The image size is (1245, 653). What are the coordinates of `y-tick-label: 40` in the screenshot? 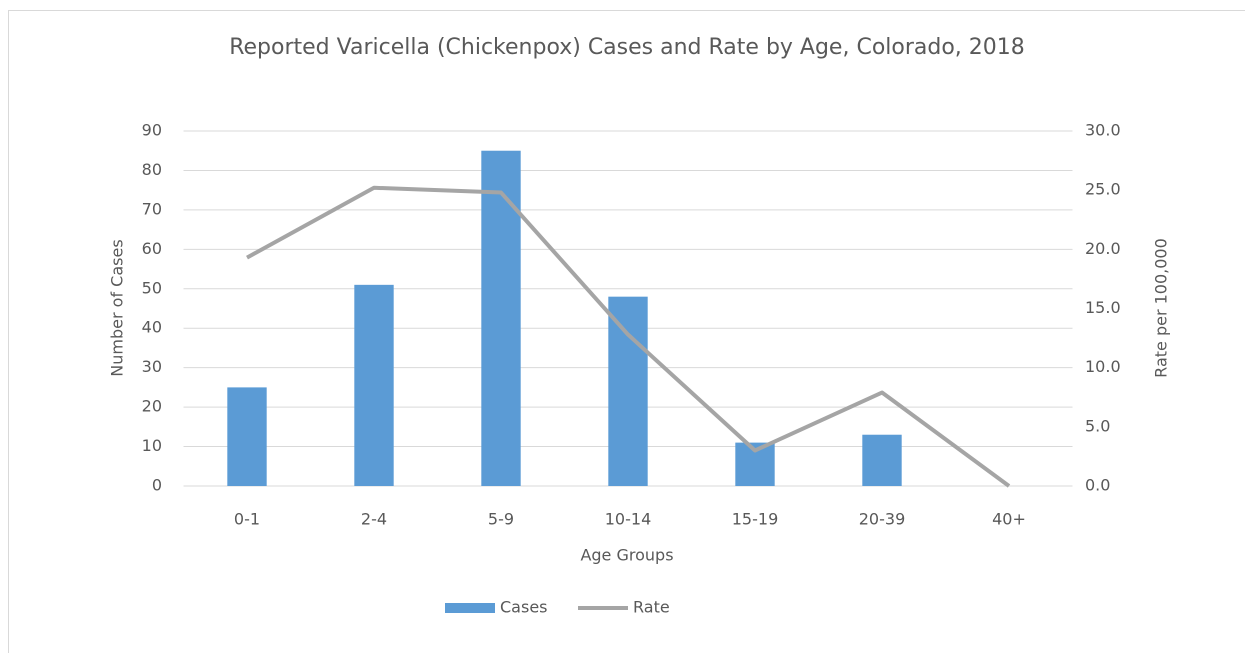 It's located at (152, 327).